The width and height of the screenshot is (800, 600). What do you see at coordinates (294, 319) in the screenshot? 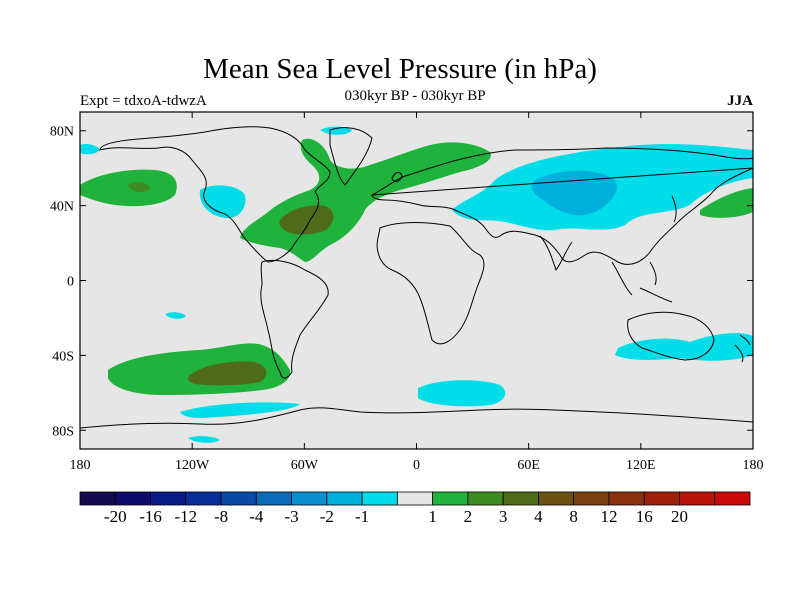
I see `coastline-south-america` at bounding box center [294, 319].